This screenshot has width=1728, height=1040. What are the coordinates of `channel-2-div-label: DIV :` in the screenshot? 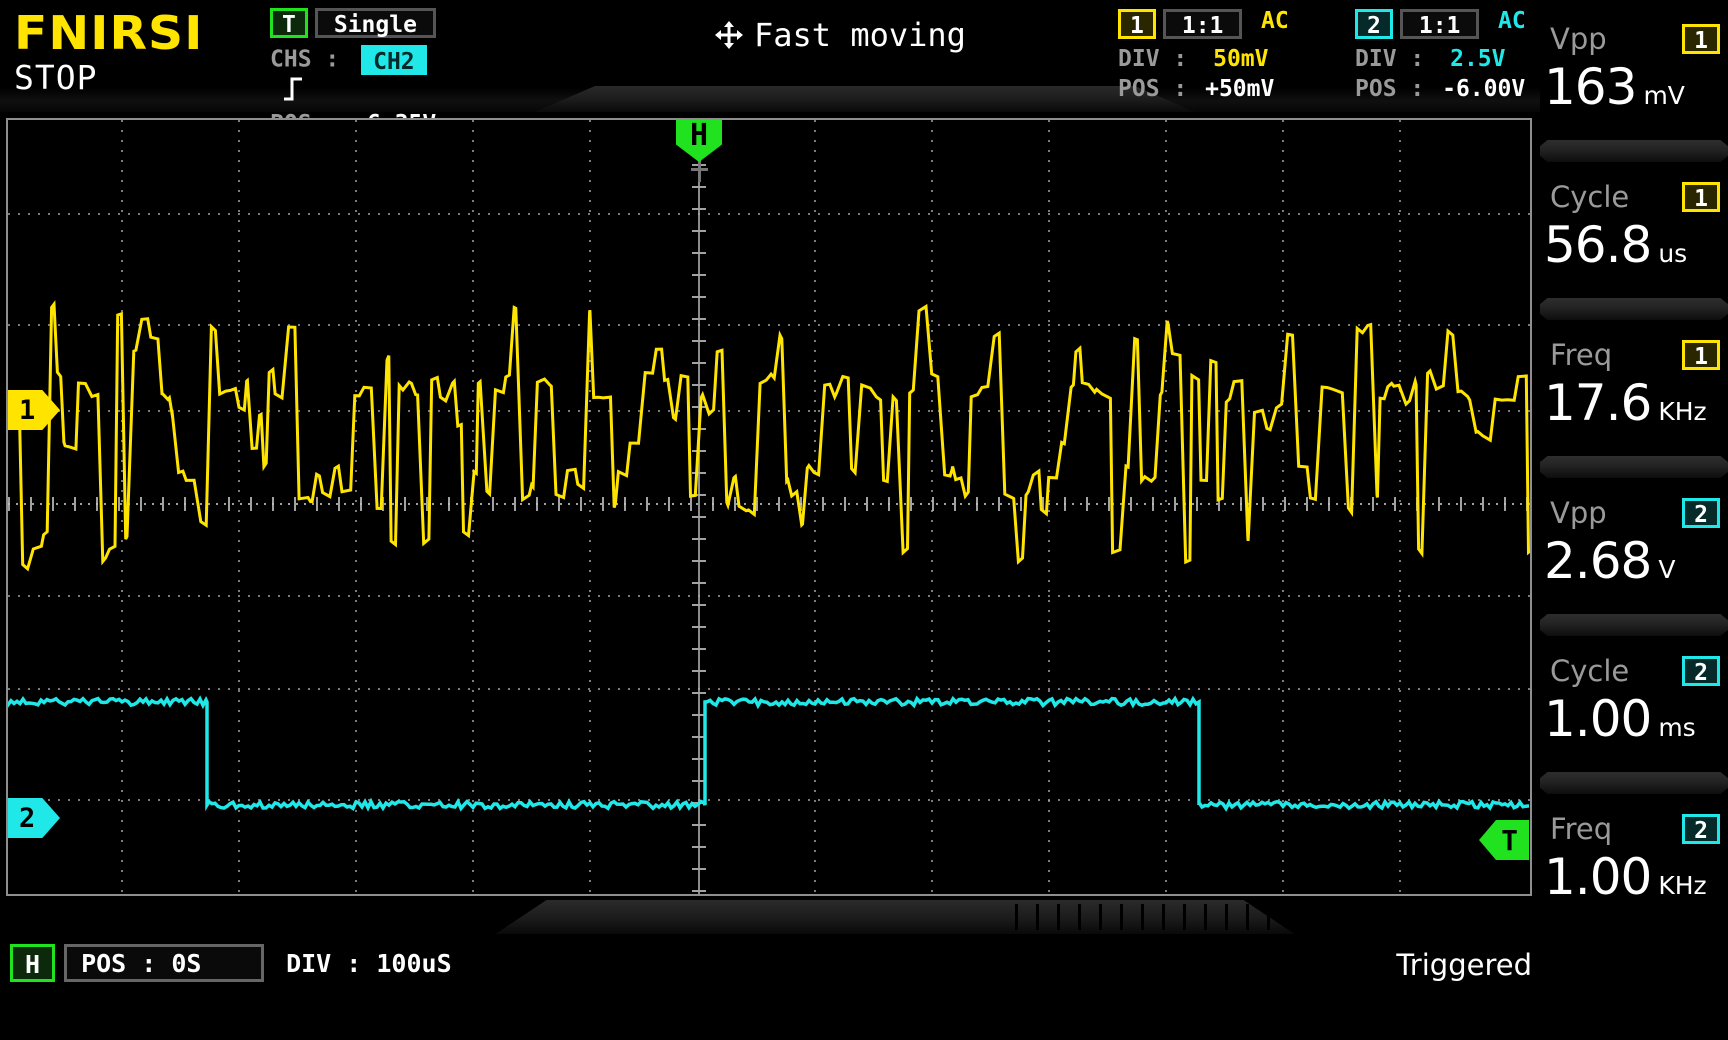 It's located at (1390, 58).